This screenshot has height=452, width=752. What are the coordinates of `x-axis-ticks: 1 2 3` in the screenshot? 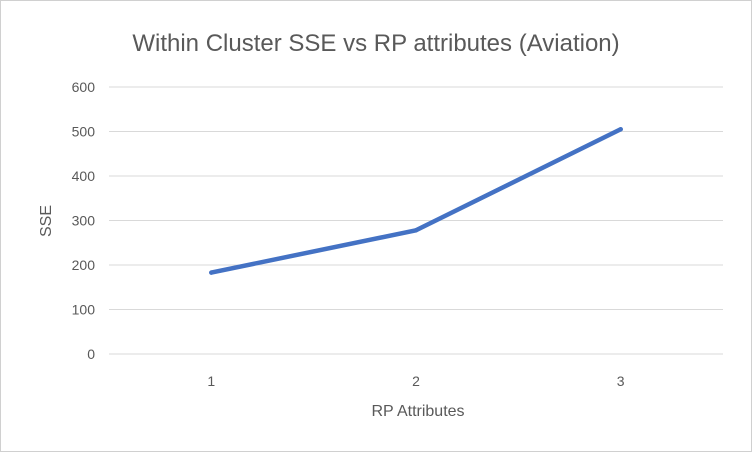 It's located at (415, 381).